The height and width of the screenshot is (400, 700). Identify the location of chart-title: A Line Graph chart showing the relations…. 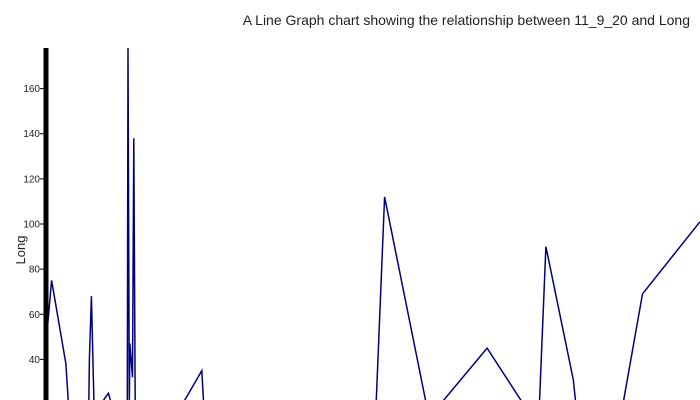
(466, 20).